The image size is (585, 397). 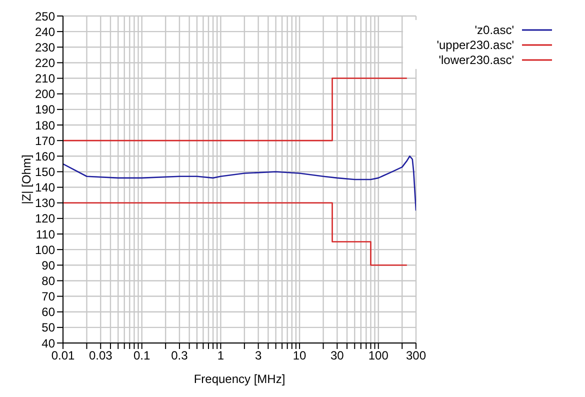 I want to click on y-tick-label: 130, so click(x=45, y=203).